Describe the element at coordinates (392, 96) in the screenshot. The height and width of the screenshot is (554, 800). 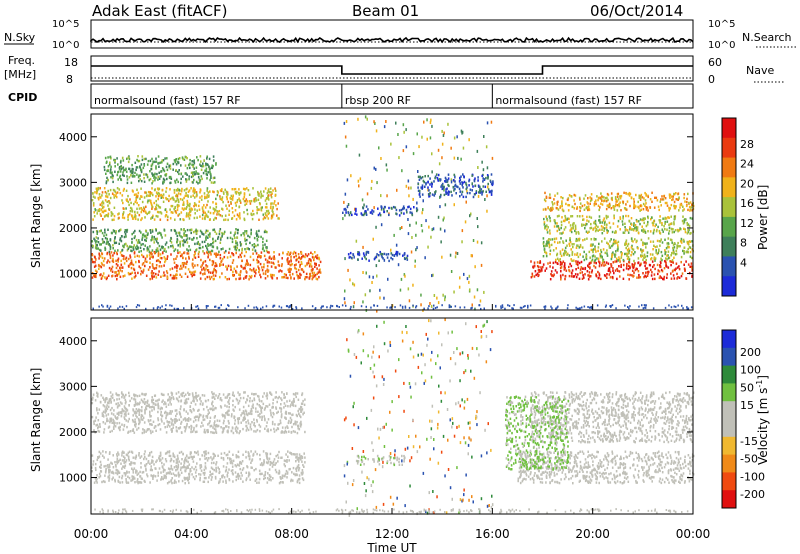
I see `cpid-panel-frame` at that location.